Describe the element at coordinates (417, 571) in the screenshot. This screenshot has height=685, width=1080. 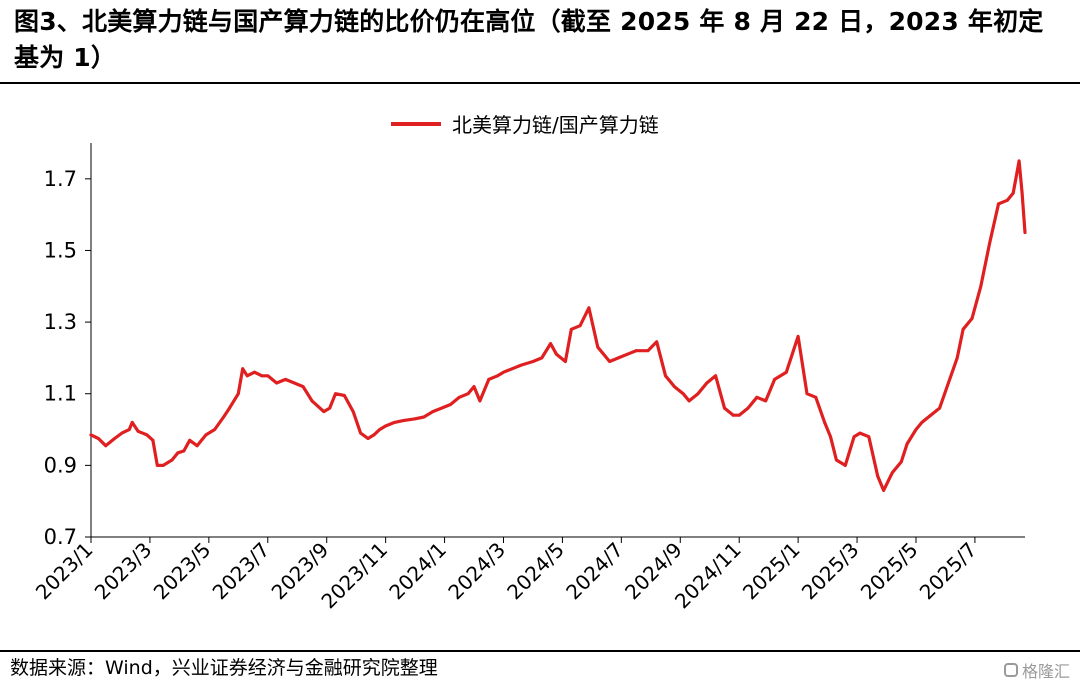
I see `x-tick-label: 2024/1` at that location.